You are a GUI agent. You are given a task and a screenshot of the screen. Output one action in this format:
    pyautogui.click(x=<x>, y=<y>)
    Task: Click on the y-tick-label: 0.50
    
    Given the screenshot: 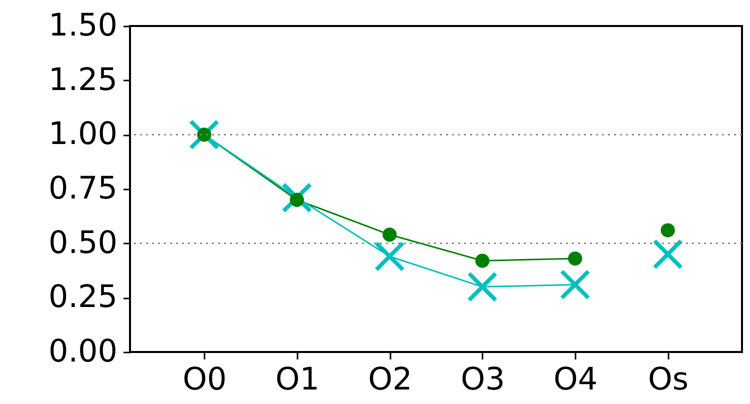 What is the action you would take?
    pyautogui.click(x=83, y=242)
    